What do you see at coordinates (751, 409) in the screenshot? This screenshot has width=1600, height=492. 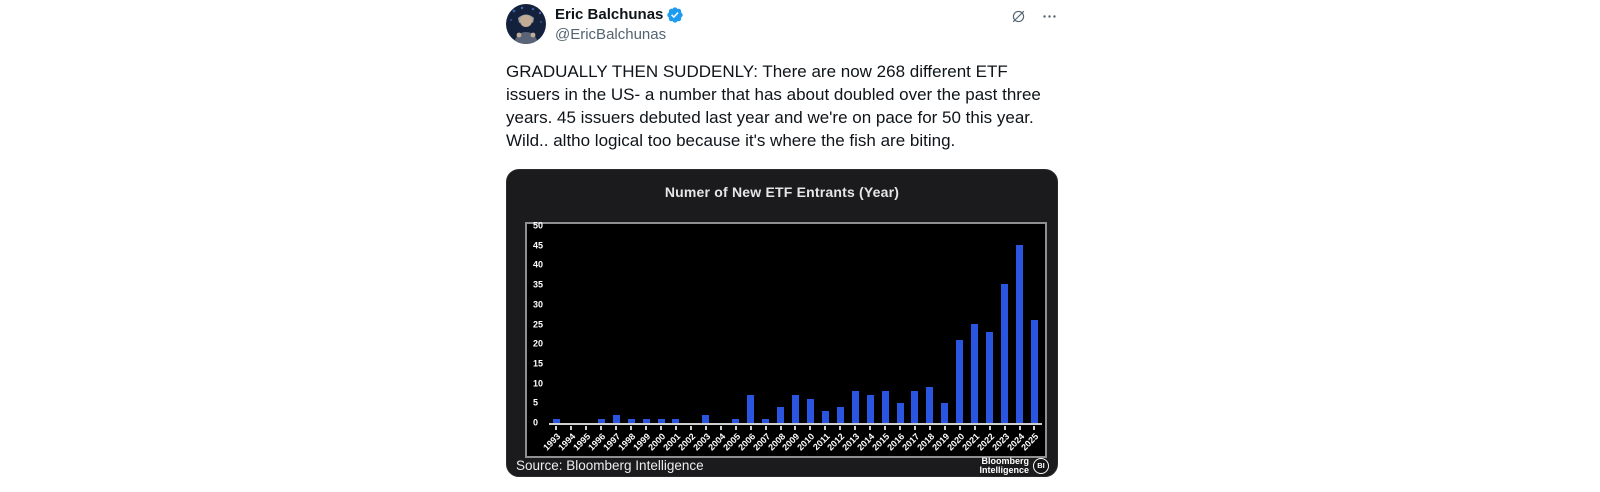 I see `bar-2006` at bounding box center [751, 409].